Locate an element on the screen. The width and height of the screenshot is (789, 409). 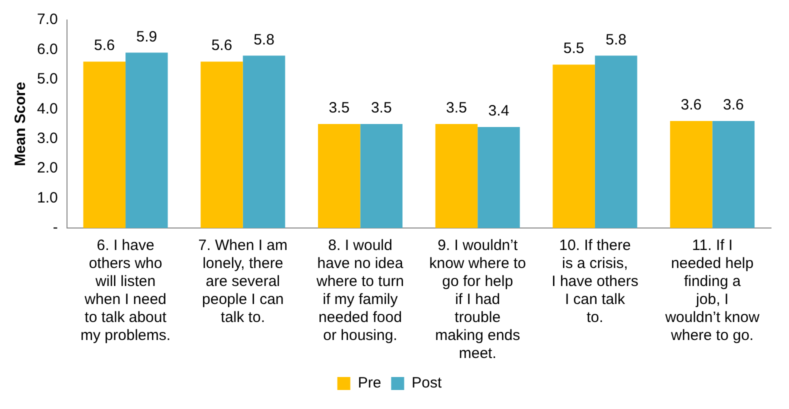
legend-label: Post is located at coordinates (427, 383).